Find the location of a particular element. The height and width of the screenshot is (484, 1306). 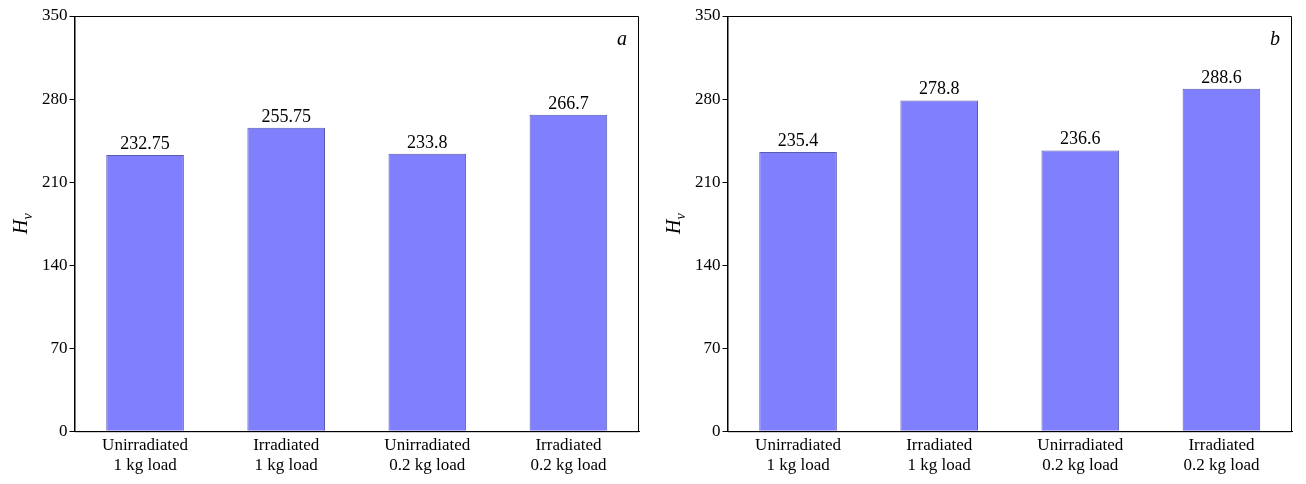

data-label: 236.6 is located at coordinates (1080, 138).